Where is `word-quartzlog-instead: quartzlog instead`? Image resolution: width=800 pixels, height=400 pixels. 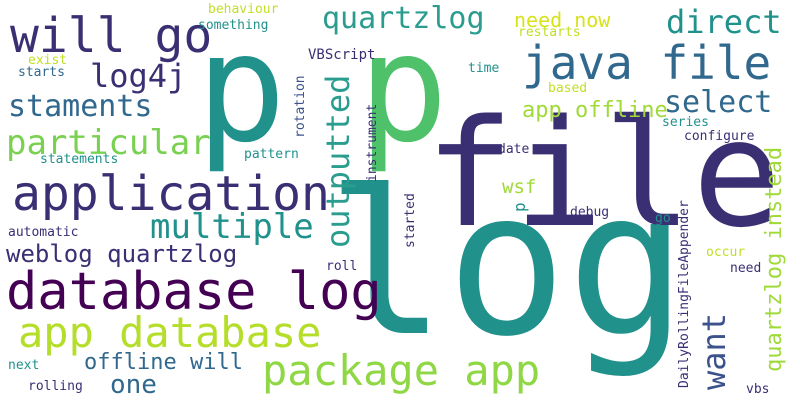
word-quartzlog-instead: quartzlog instead is located at coordinates (774, 259).